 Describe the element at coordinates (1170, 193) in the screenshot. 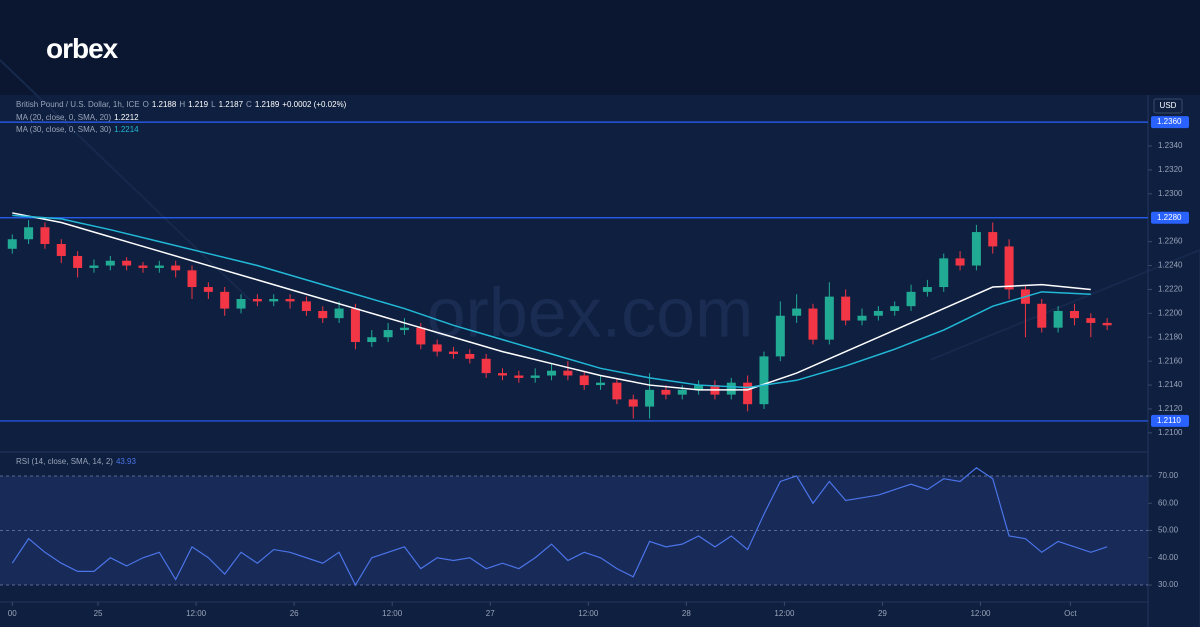

I see `y-tick-label: 1.2300` at that location.